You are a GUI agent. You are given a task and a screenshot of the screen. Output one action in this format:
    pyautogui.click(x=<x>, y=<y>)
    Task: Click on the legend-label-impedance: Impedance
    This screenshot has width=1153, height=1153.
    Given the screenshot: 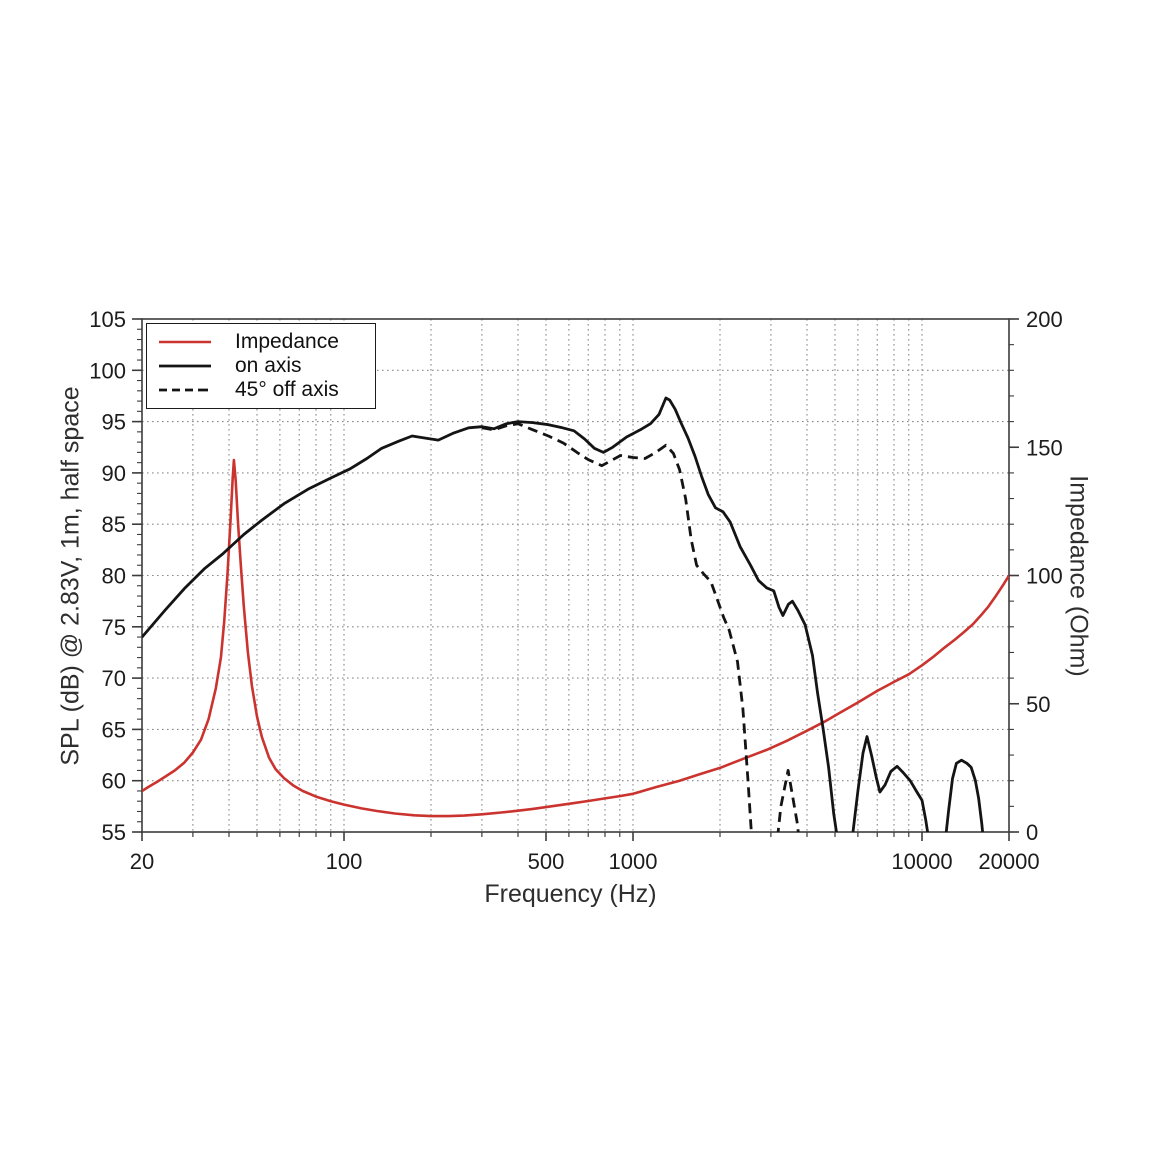 What is the action you would take?
    pyautogui.click(x=287, y=341)
    